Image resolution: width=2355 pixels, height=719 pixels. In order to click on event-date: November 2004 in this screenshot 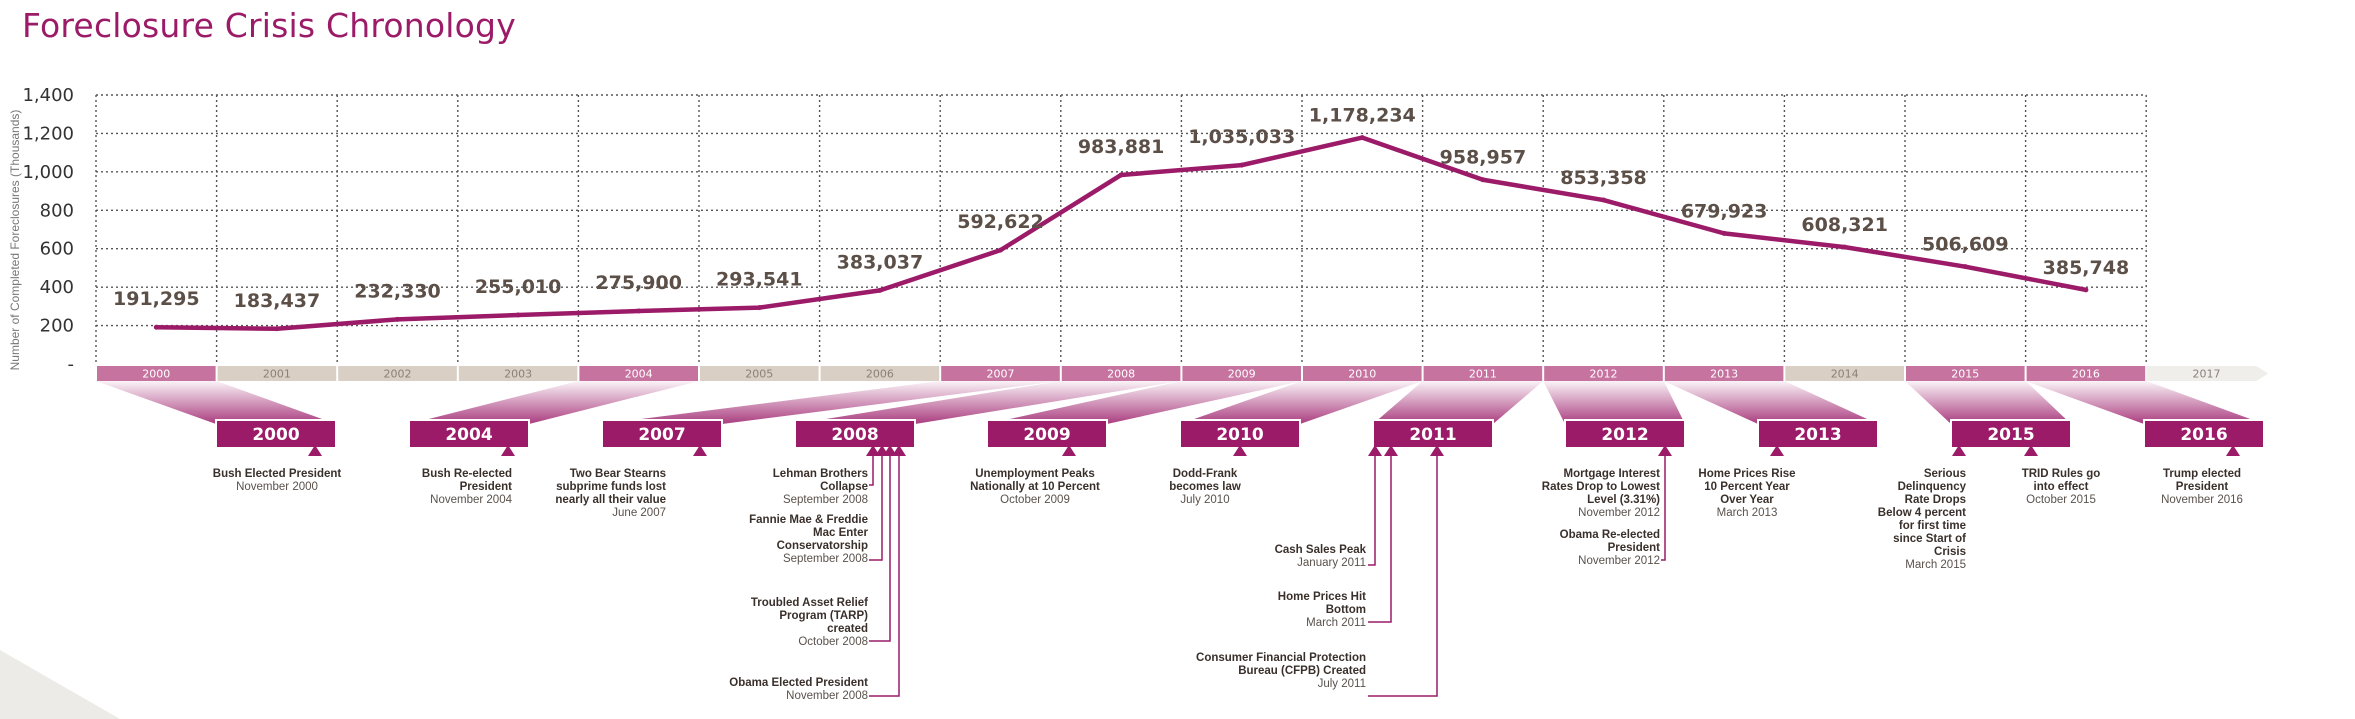, I will do `click(471, 500)`.